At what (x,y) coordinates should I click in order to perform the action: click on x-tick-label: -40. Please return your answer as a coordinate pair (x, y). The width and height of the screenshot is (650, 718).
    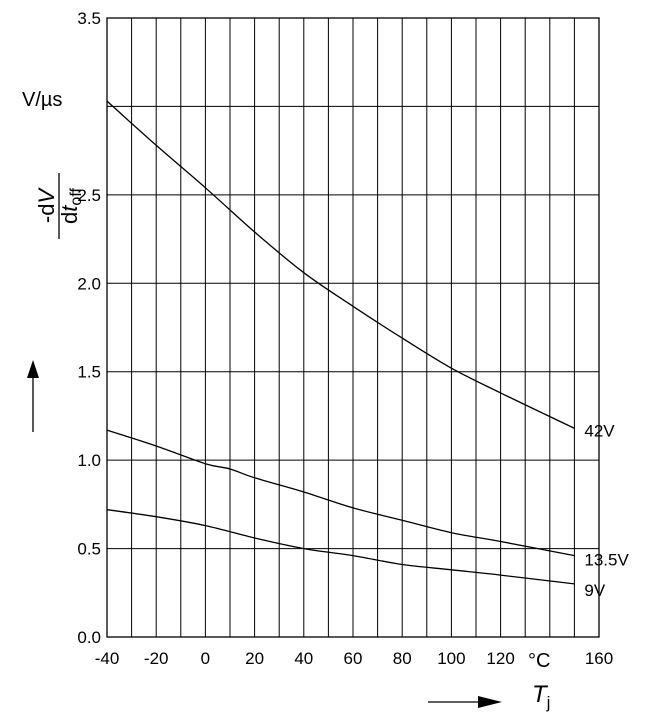
    Looking at the image, I should click on (107, 658).